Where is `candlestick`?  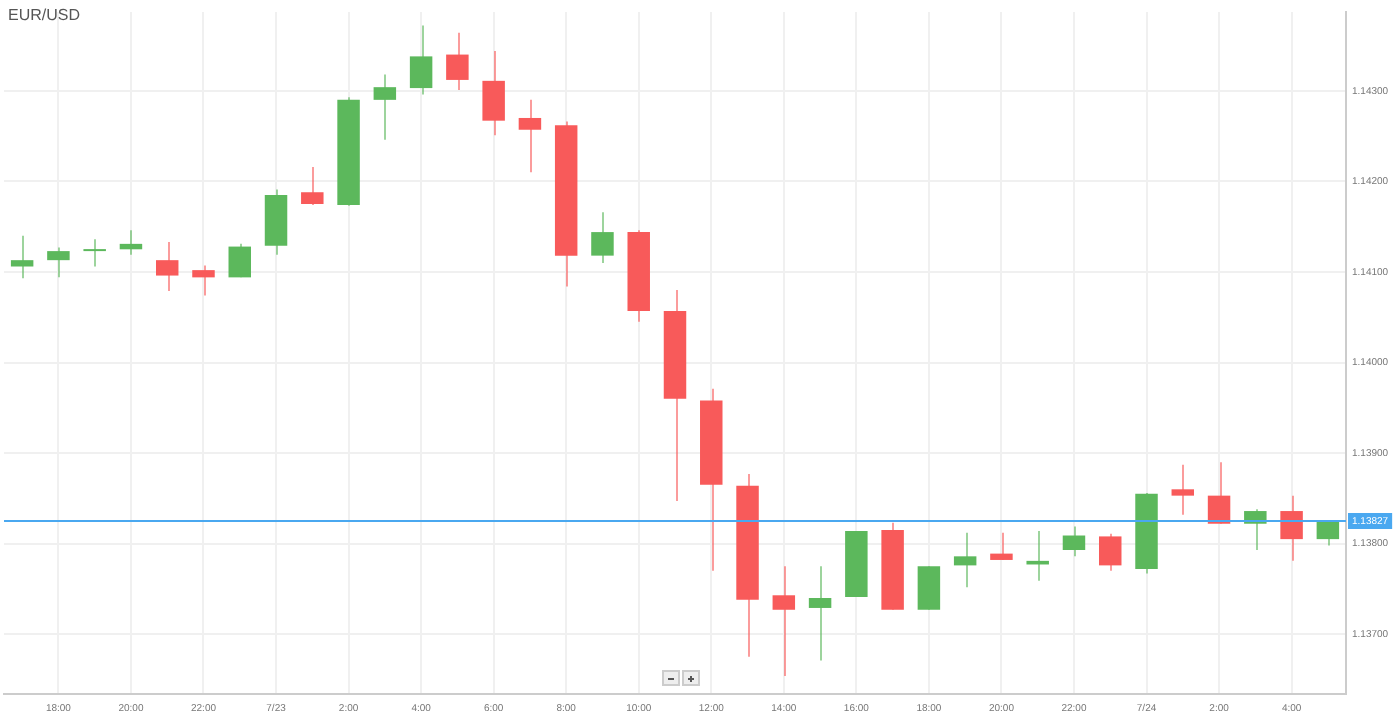 candlestick is located at coordinates (929, 588).